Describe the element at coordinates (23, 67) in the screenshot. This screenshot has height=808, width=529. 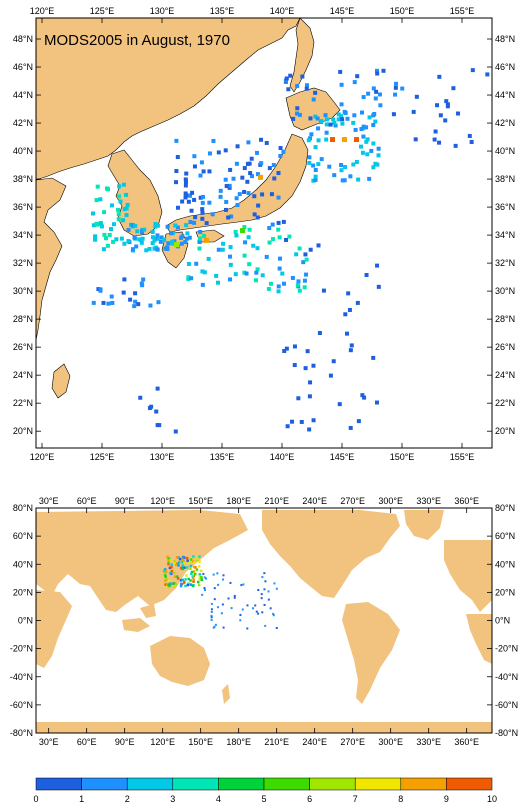
I see `lat-label-left: 46°N` at that location.